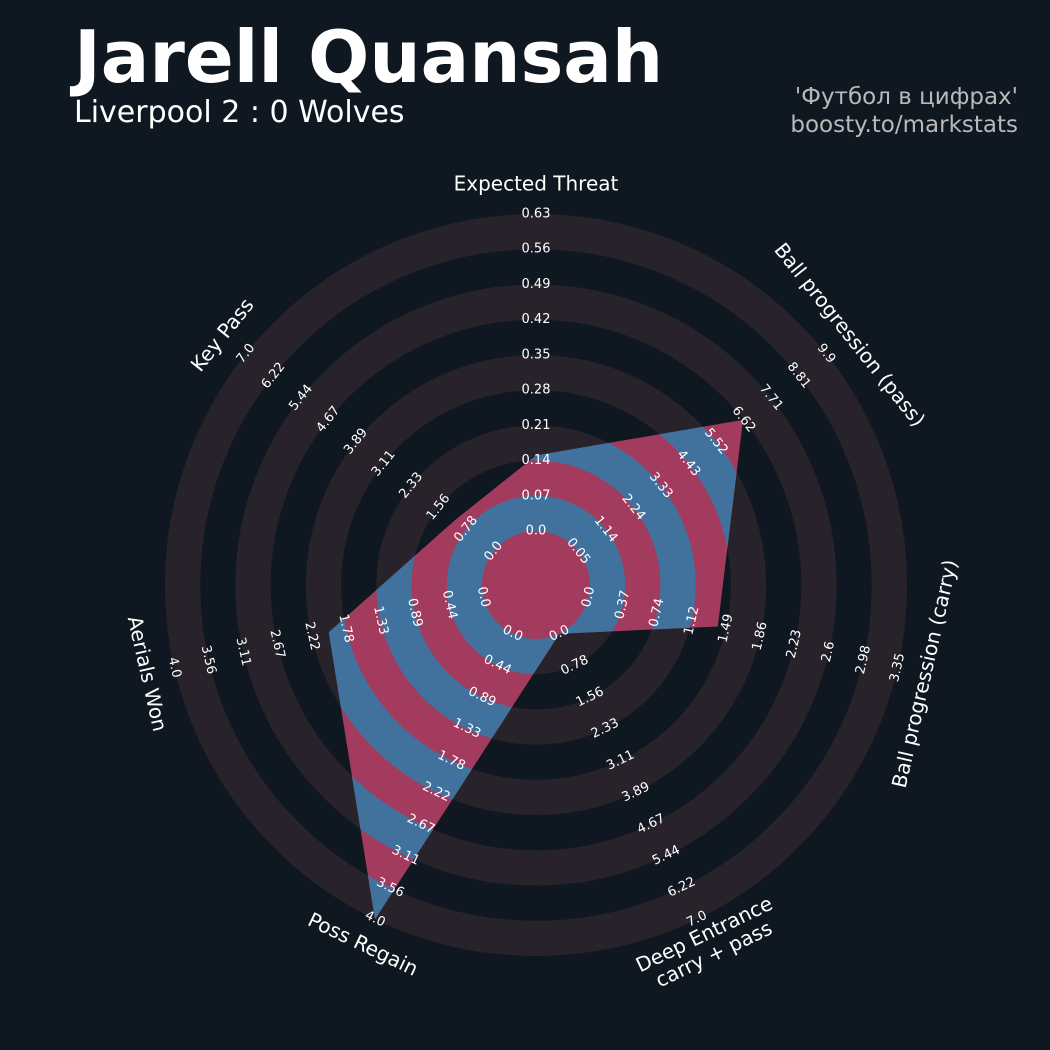 The width and height of the screenshot is (1050, 1050). What do you see at coordinates (239, 112) in the screenshot?
I see `chart-subtitle: Liverpool 2 : 0 Wolves` at bounding box center [239, 112].